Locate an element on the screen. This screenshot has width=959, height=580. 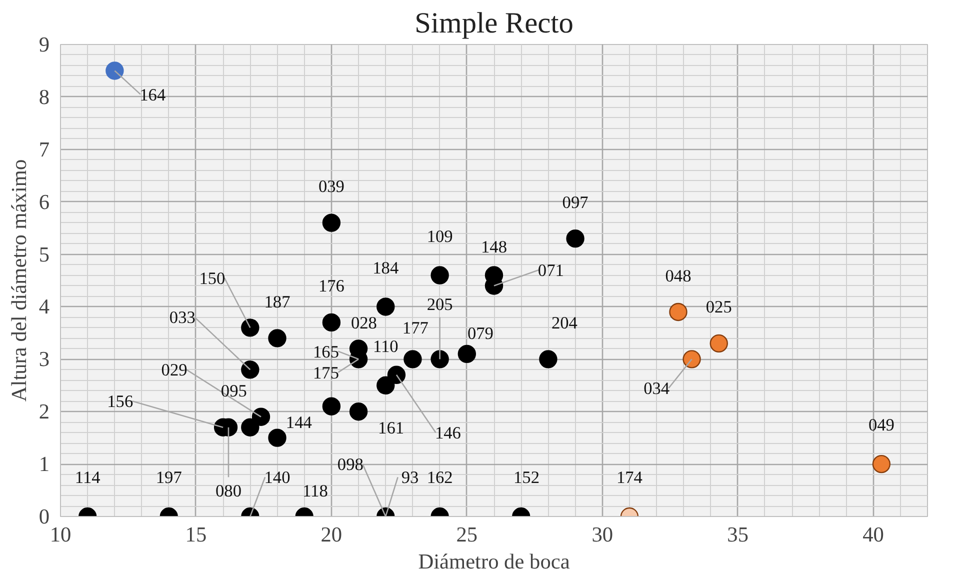
annotation: 175 is located at coordinates (326, 372).